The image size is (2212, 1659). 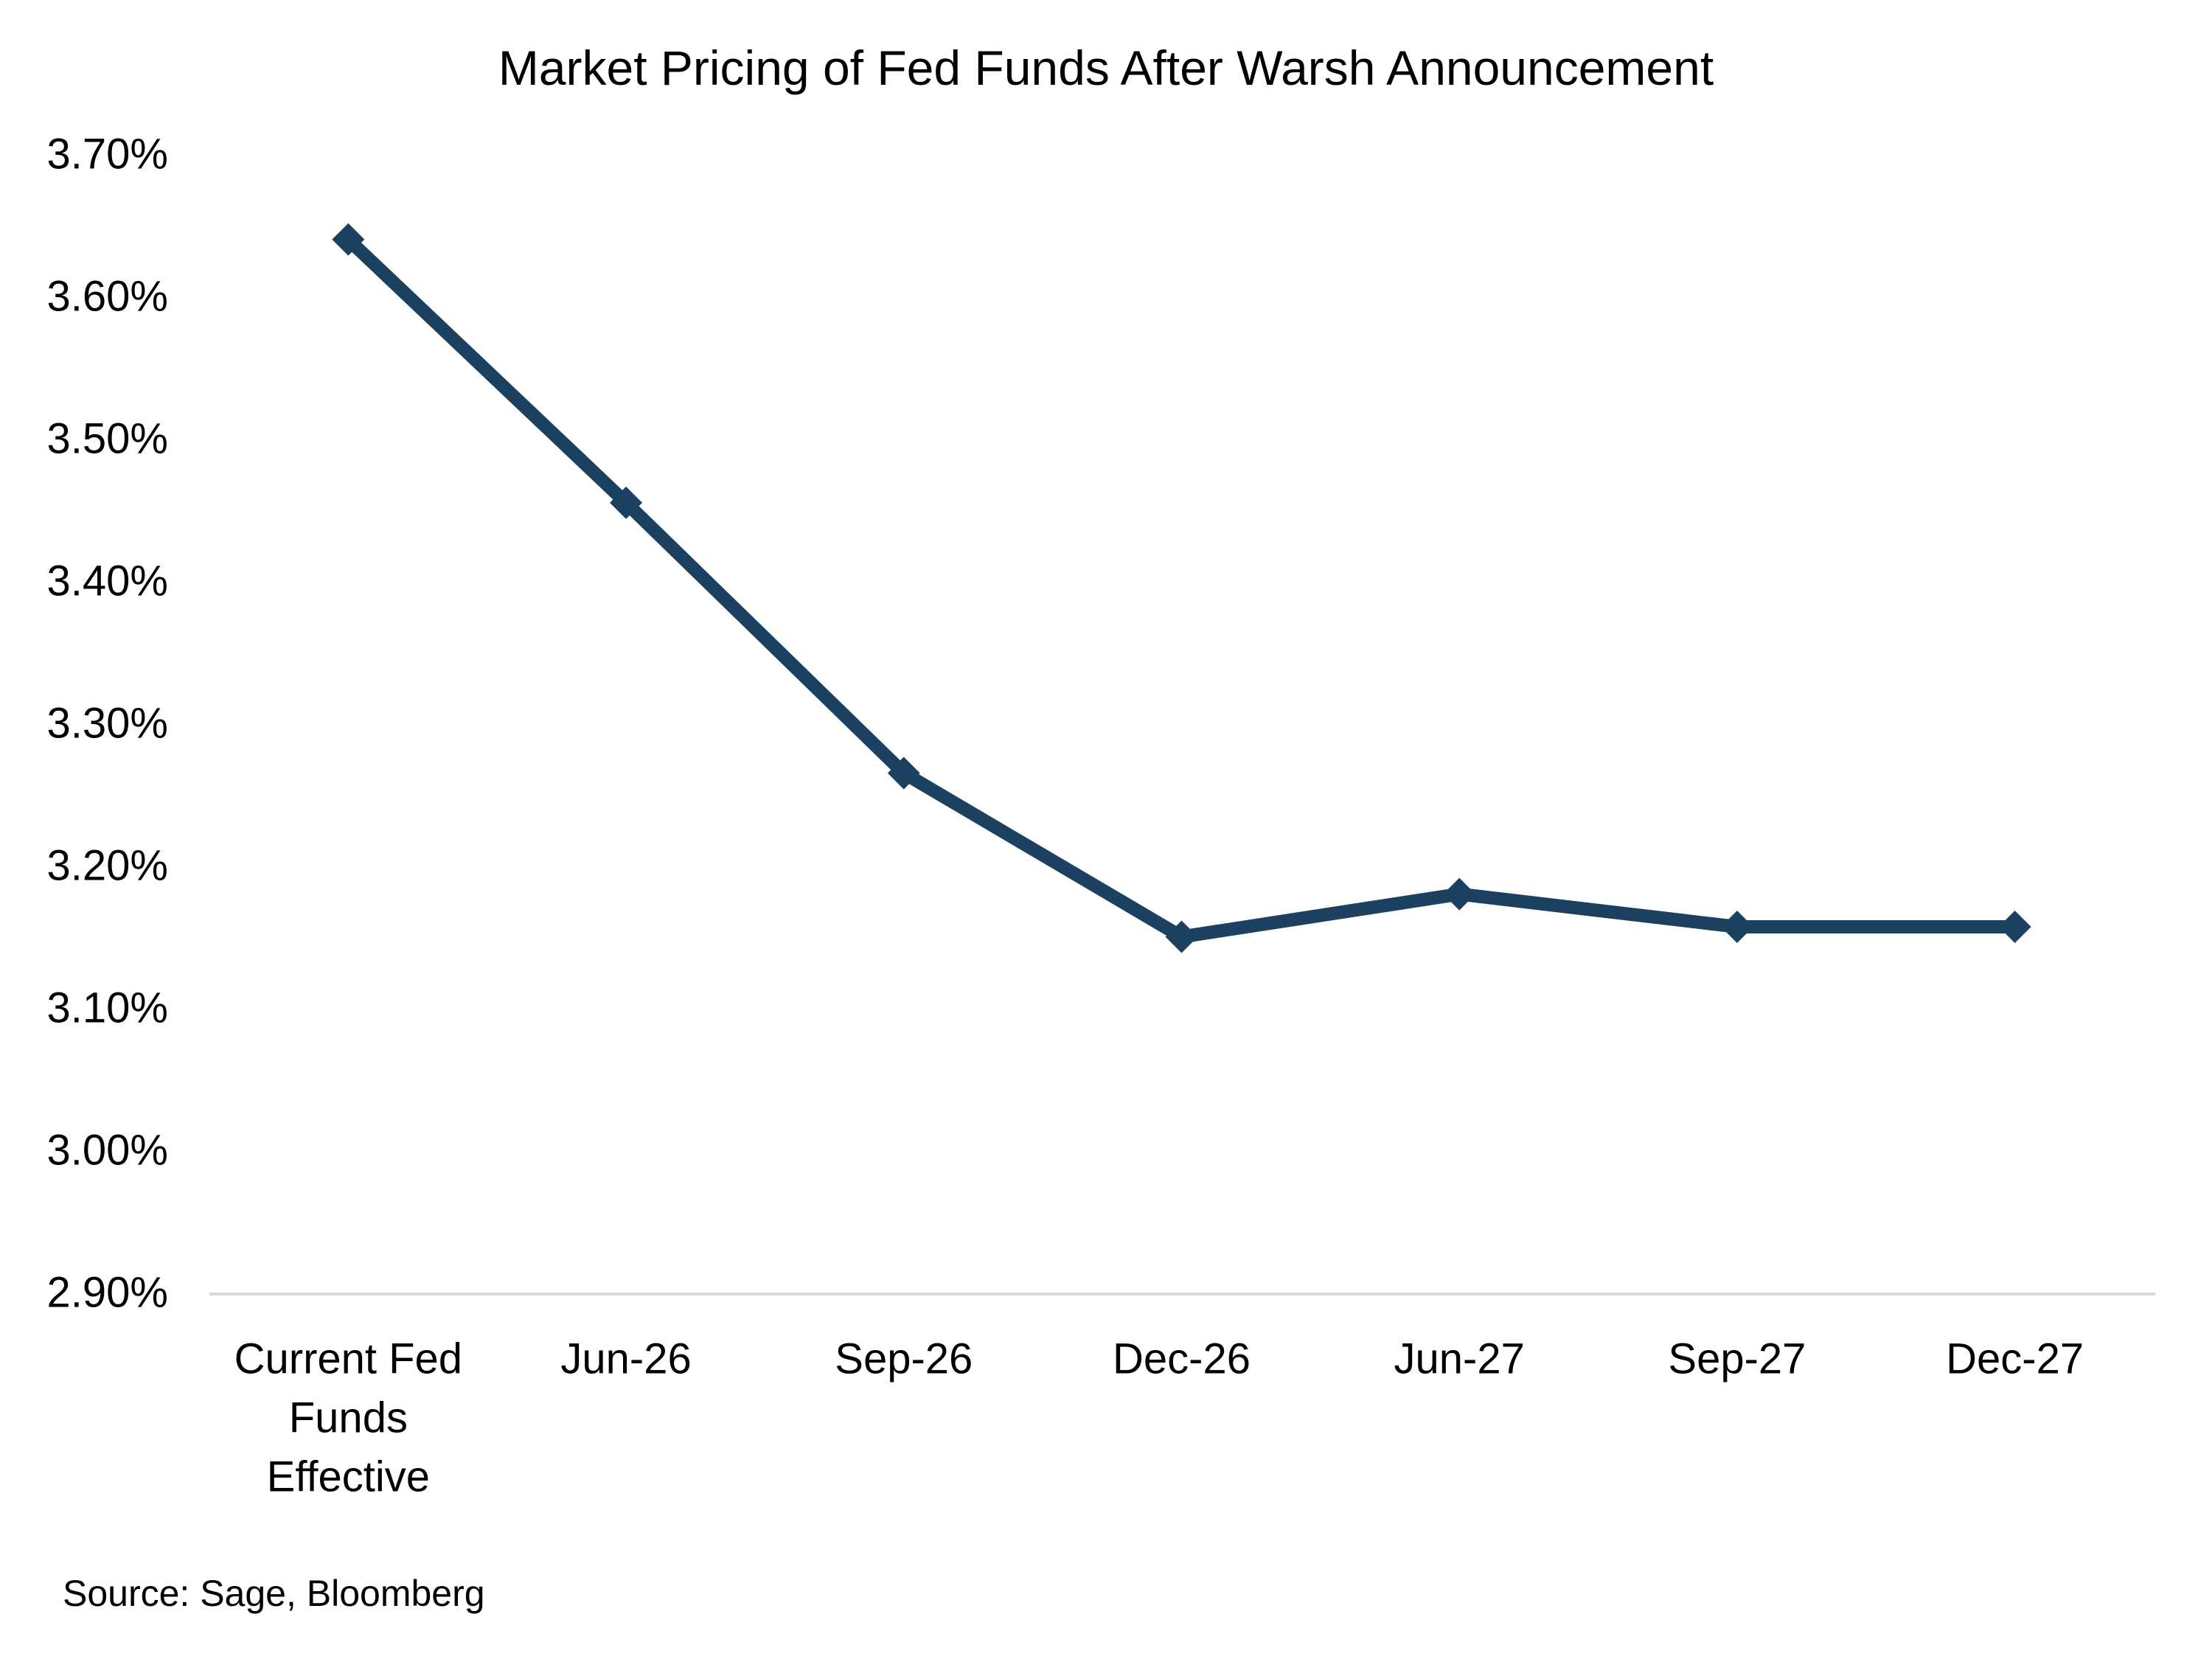 I want to click on y-axis-tick-label: 3.20%, so click(x=107, y=866).